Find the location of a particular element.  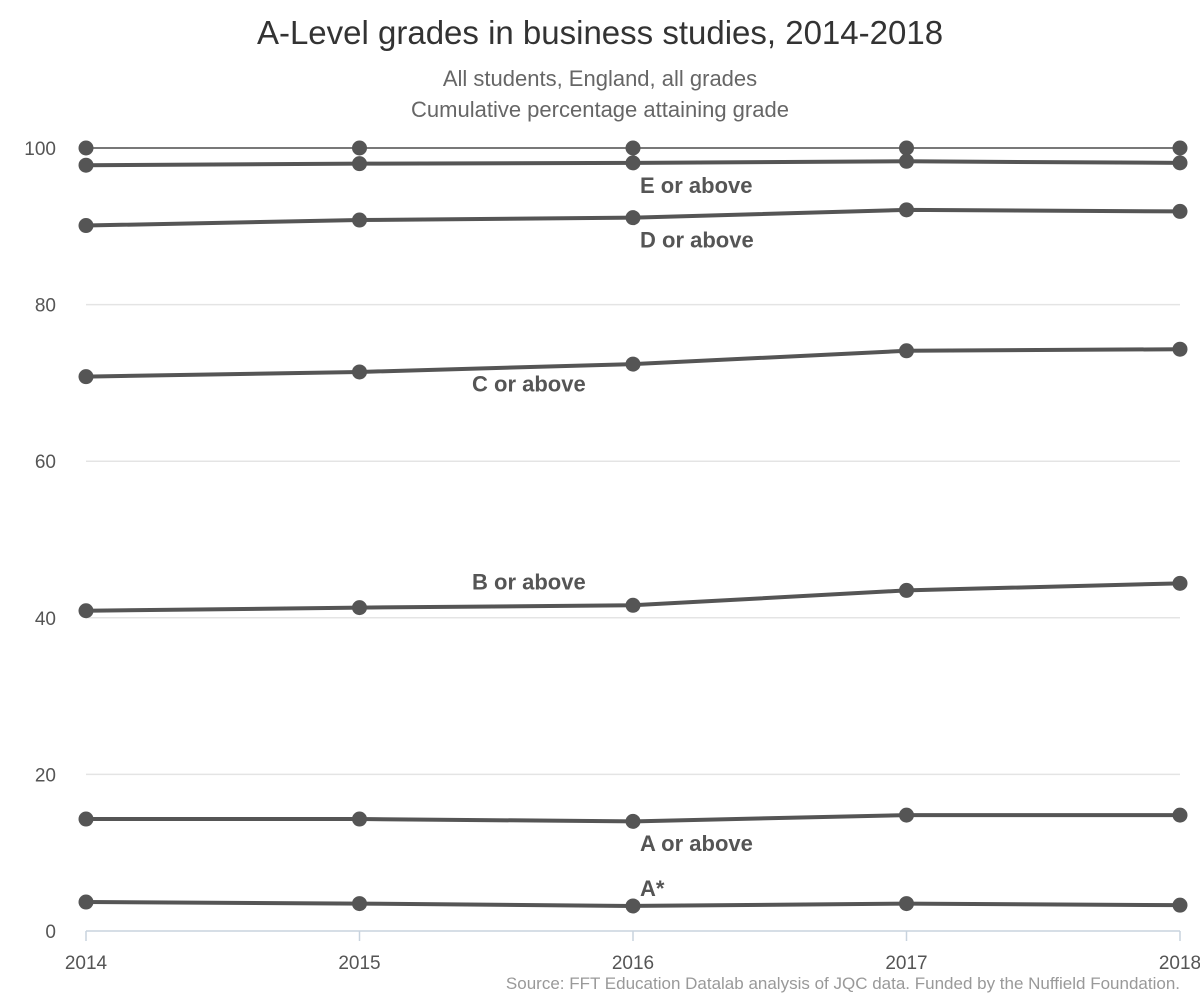

point-d-or-above-2014 is located at coordinates (86, 226).